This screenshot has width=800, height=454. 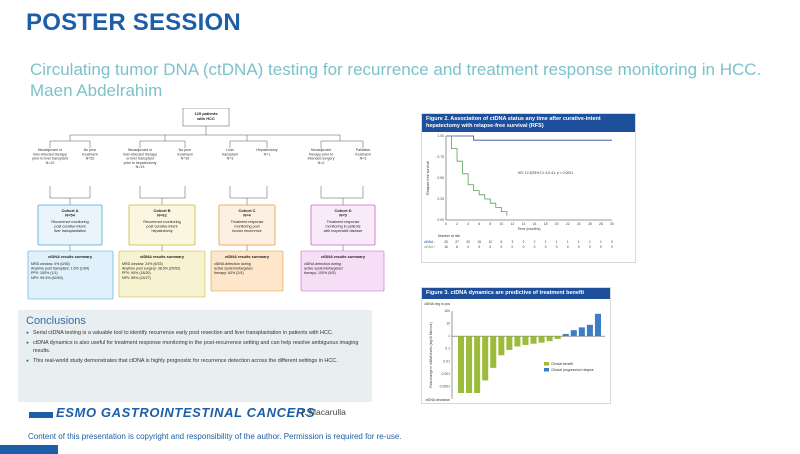 I want to click on y-tick-label: 1, so click(x=449, y=336).